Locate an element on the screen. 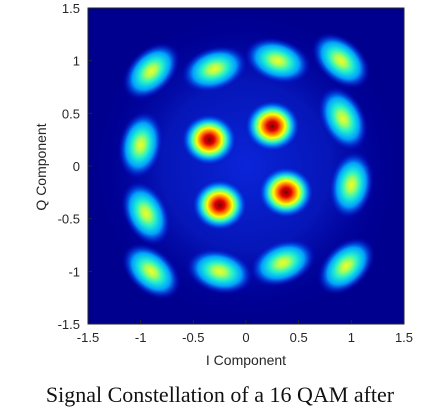 The height and width of the screenshot is (414, 440). y-tick-label: -1 is located at coordinates (74, 271).